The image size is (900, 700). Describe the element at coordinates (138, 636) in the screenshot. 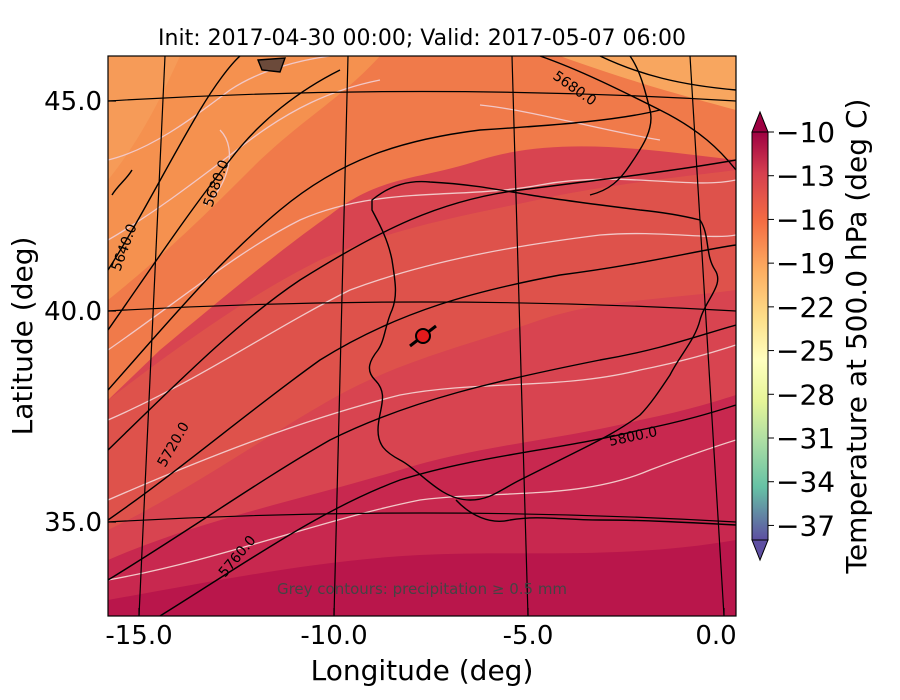

I see `x-tick-m15: -15.0` at that location.